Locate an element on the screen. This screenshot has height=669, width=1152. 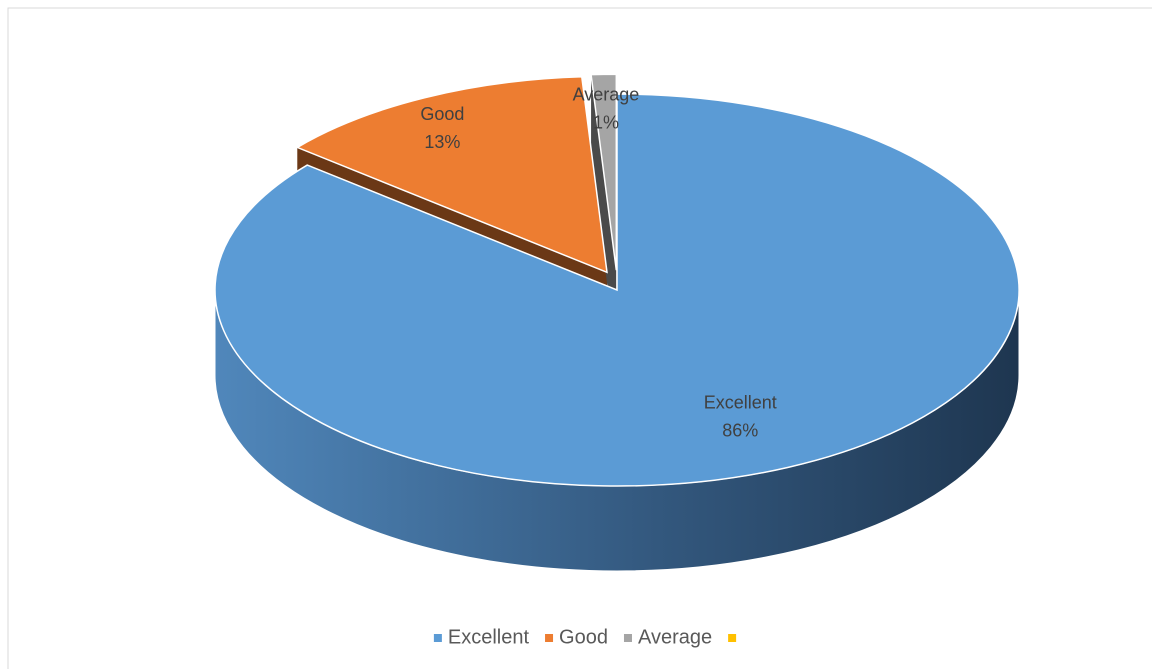
legend-label: Good is located at coordinates (583, 637).